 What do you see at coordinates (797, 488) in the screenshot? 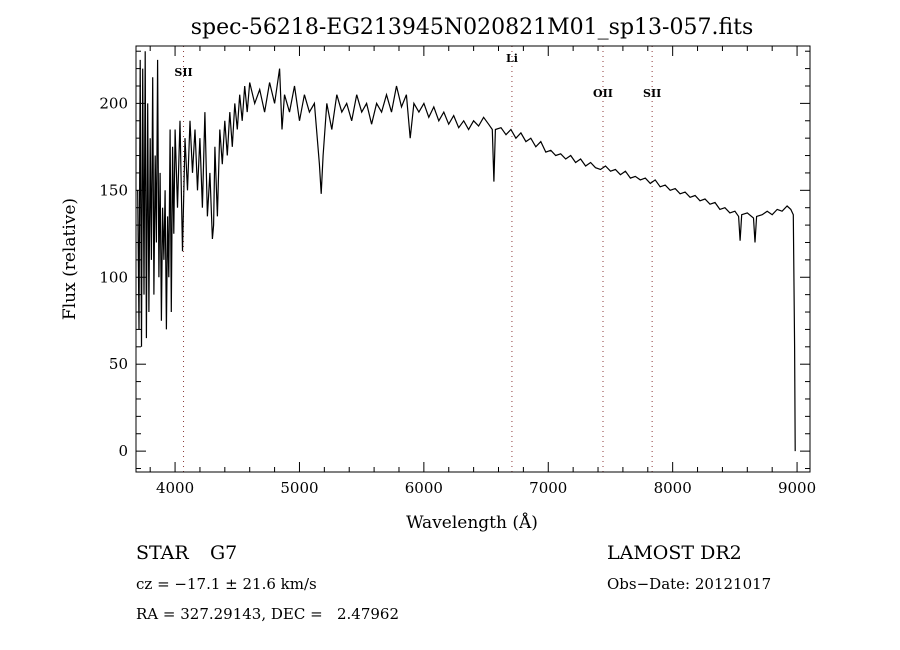
I see `x-tick-label: 9000` at bounding box center [797, 488].